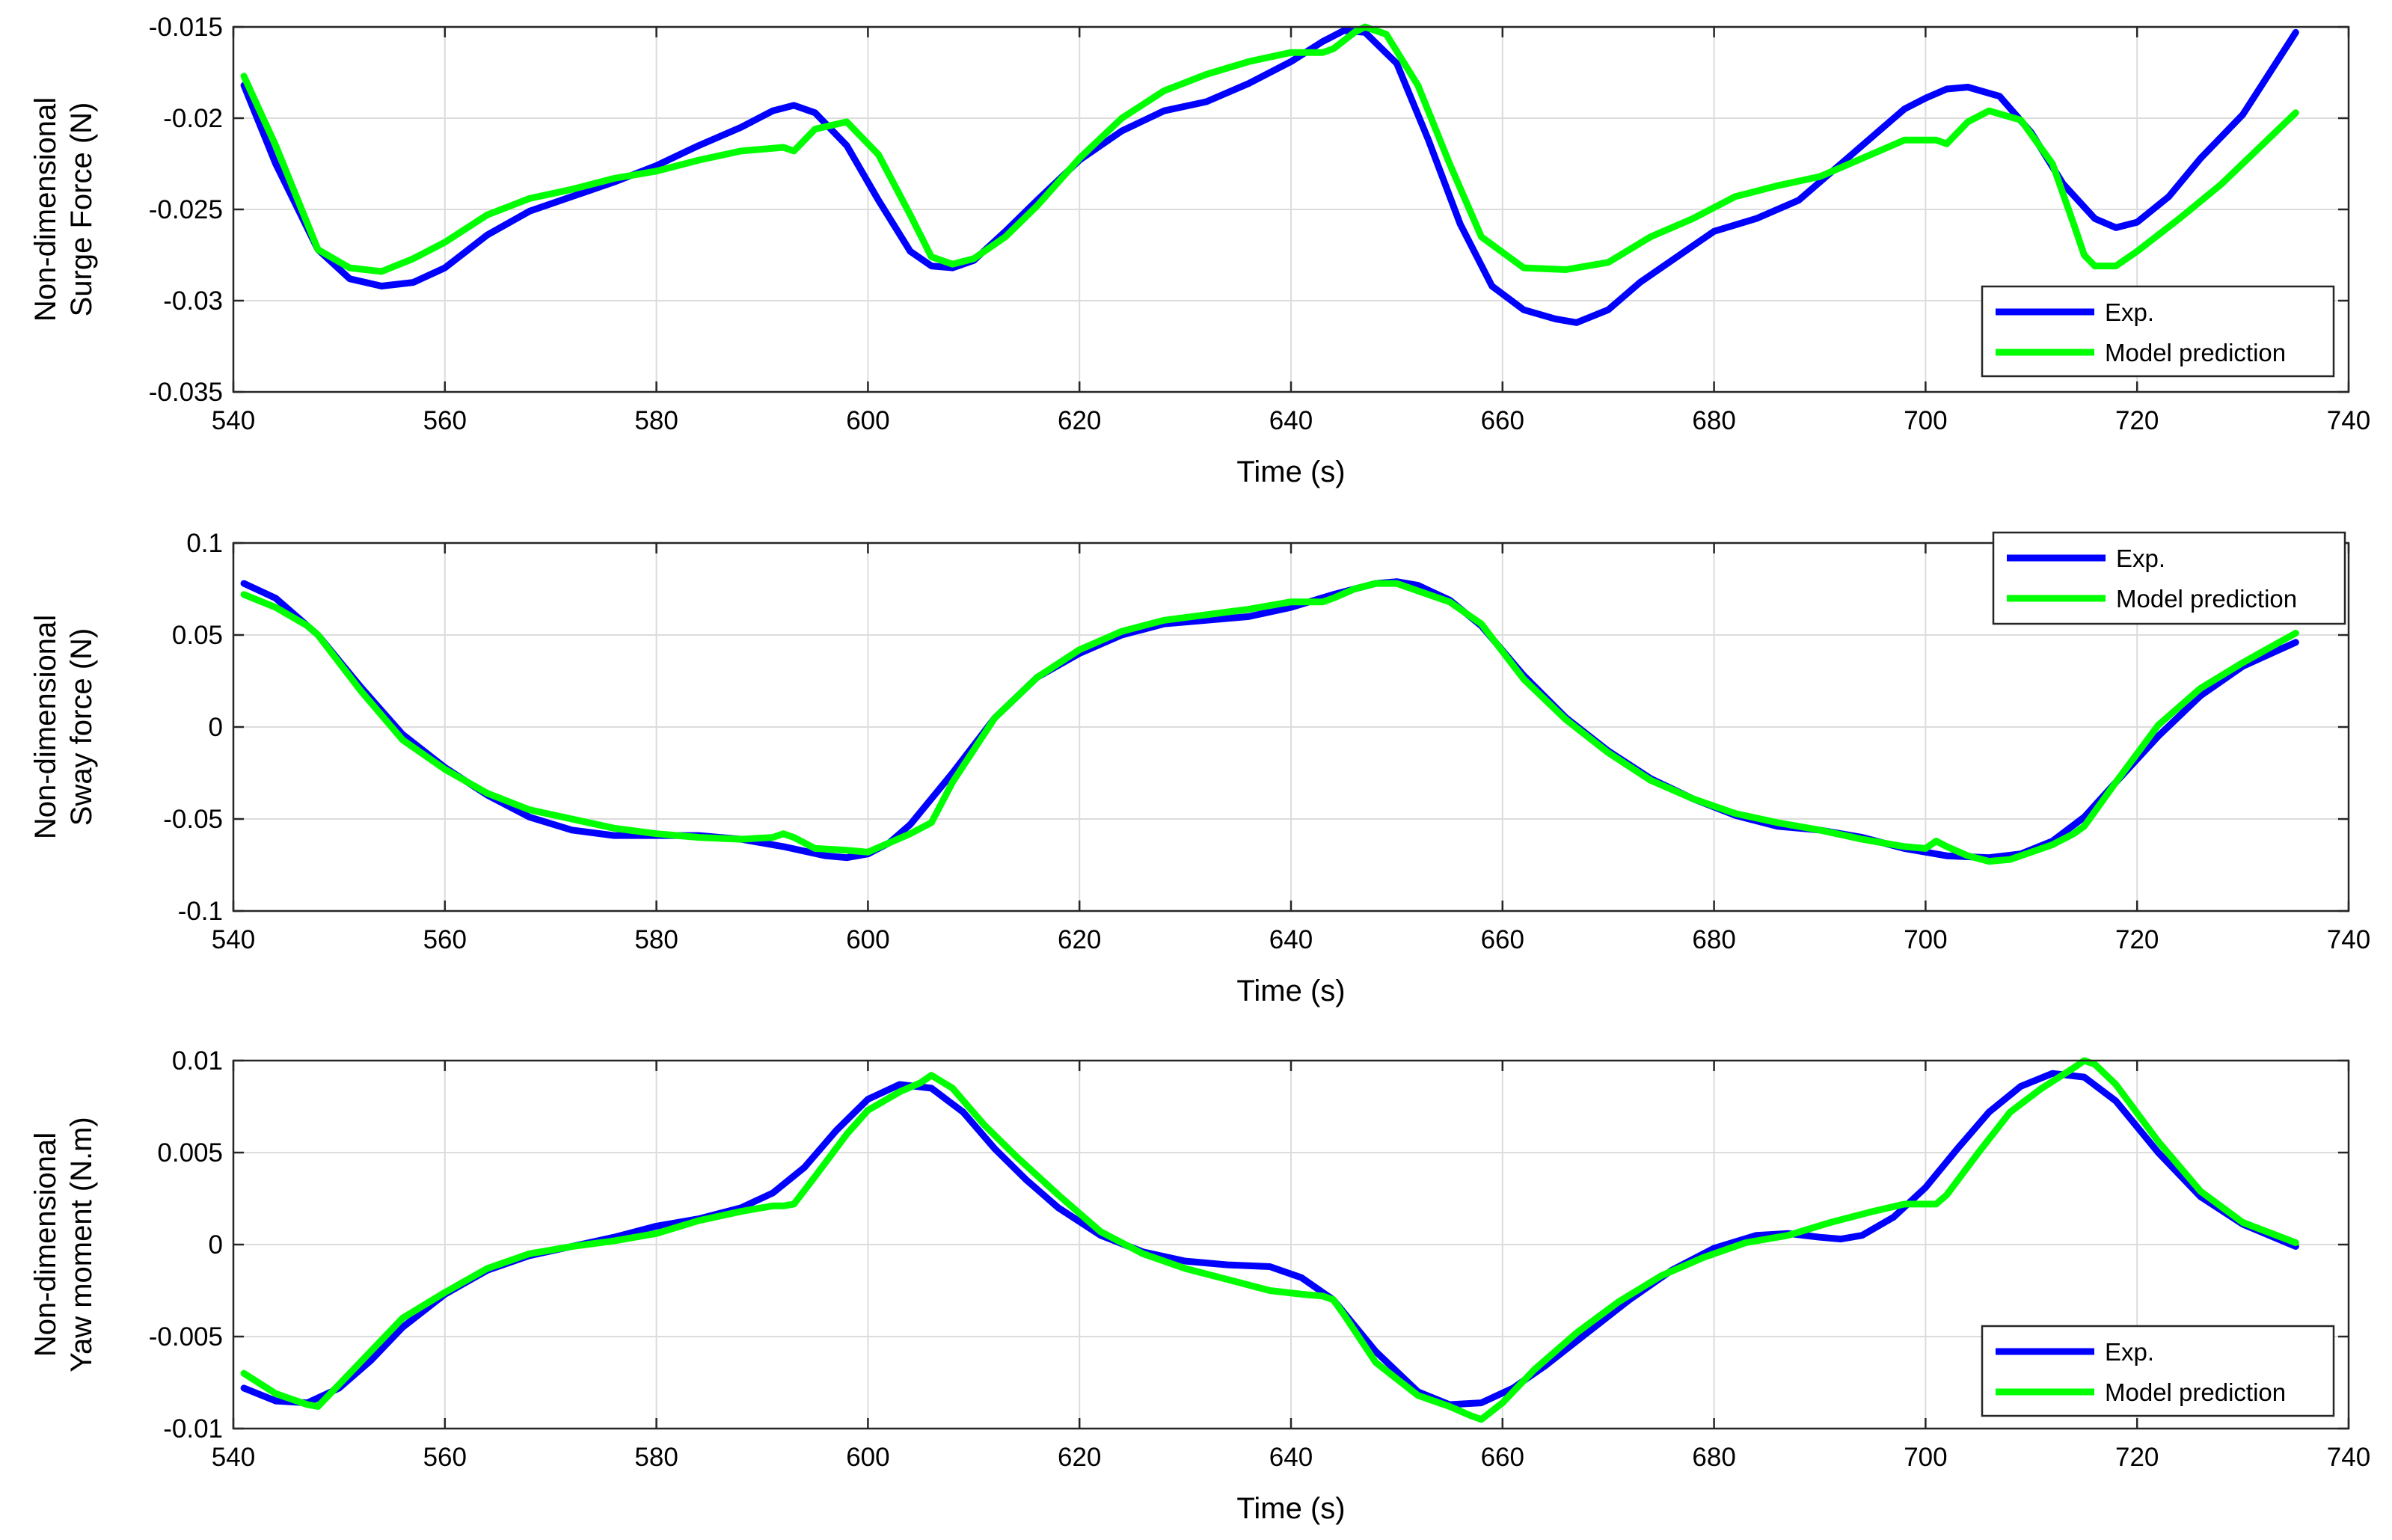 Image resolution: width=2392 pixels, height=1540 pixels. What do you see at coordinates (190, 1153) in the screenshot?
I see `y-tick-label: 0.005` at bounding box center [190, 1153].